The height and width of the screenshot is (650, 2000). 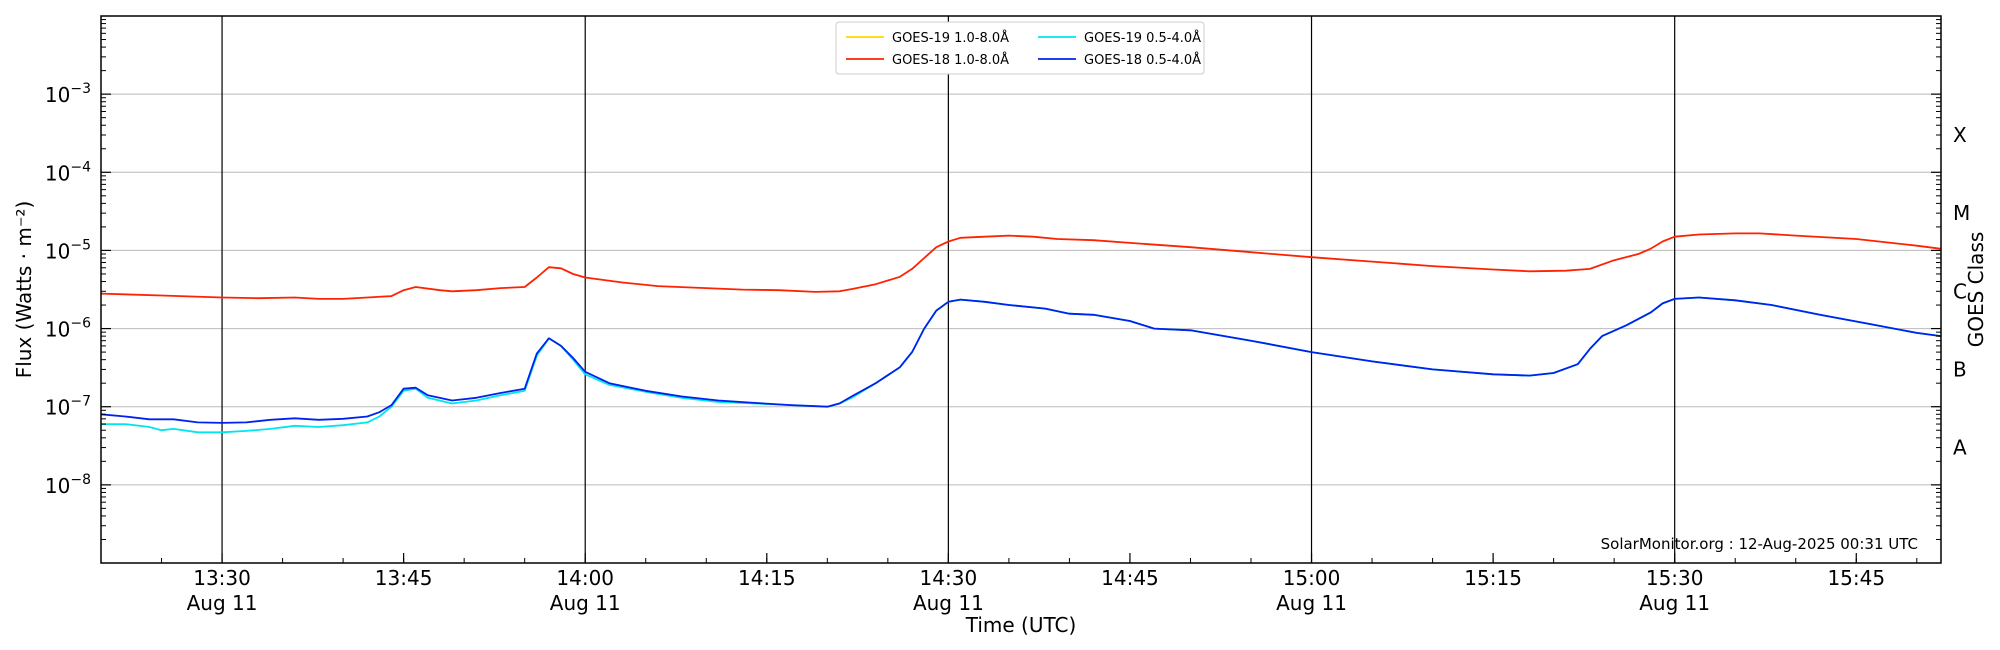 I want to click on y-tick-label: 10⁻³, so click(x=68, y=94).